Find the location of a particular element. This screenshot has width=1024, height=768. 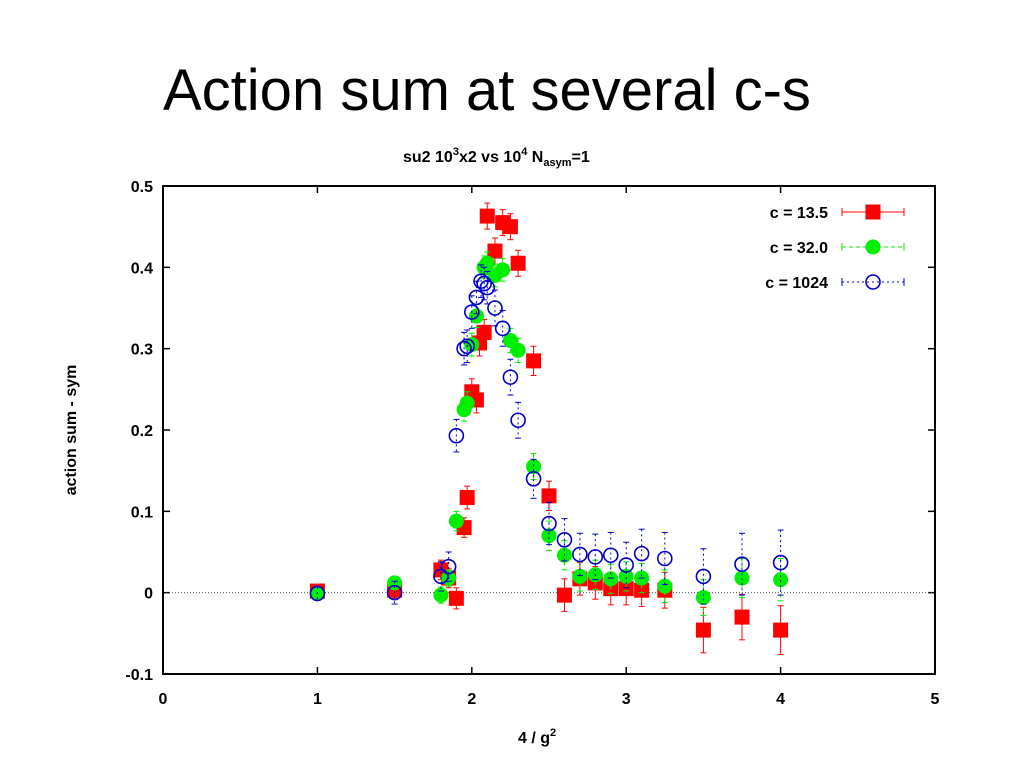

y-tick-label: -0.1 is located at coordinates (139, 675).